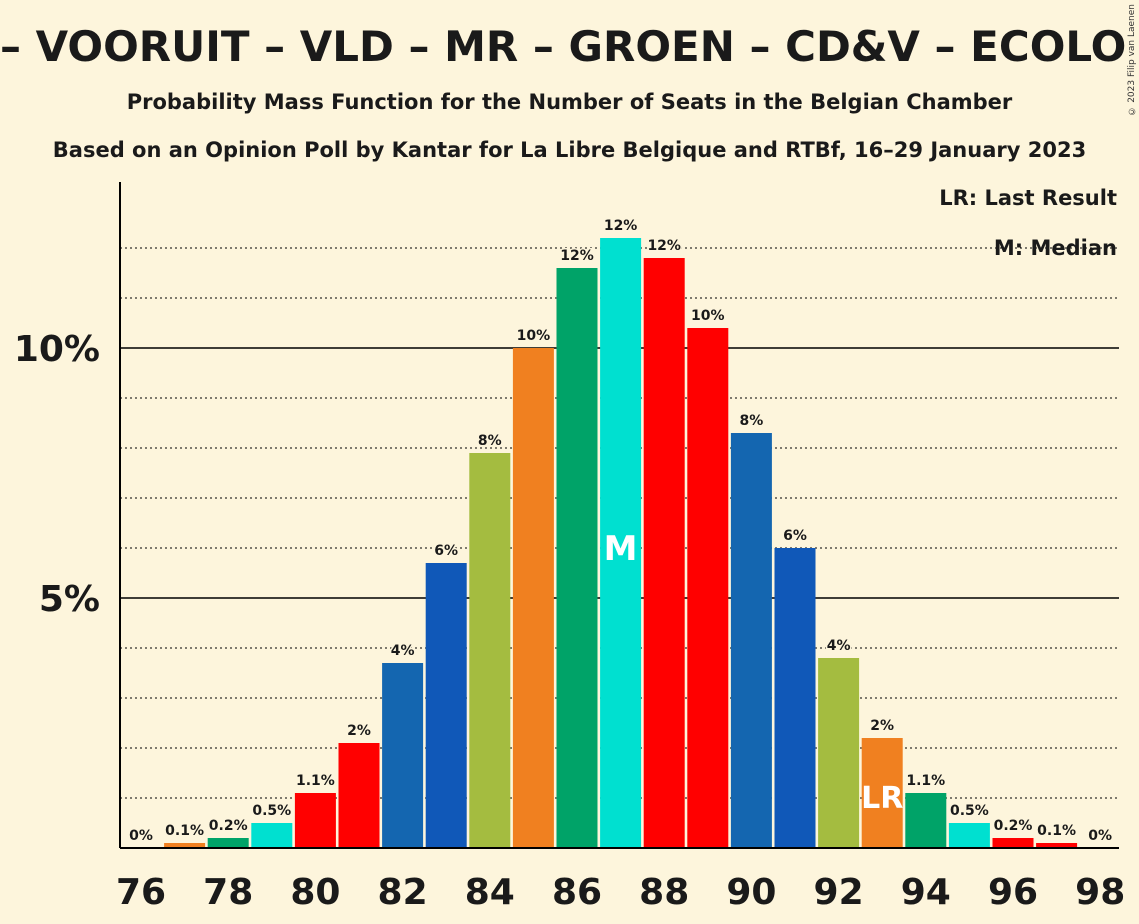 This screenshot has width=1139, height=924. I want to click on x-tick-label: 98, so click(1100, 892).